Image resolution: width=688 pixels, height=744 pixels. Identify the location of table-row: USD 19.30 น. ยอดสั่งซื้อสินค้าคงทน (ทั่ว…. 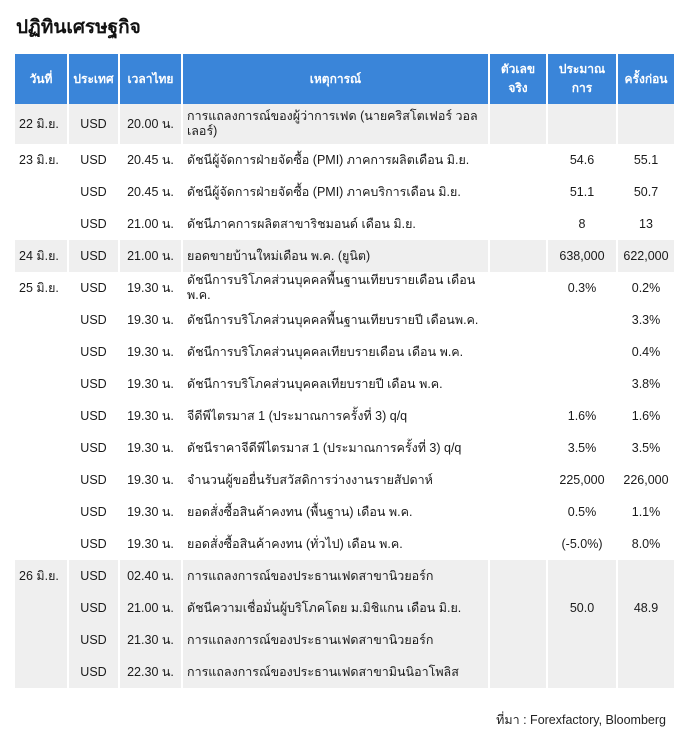
(344, 544).